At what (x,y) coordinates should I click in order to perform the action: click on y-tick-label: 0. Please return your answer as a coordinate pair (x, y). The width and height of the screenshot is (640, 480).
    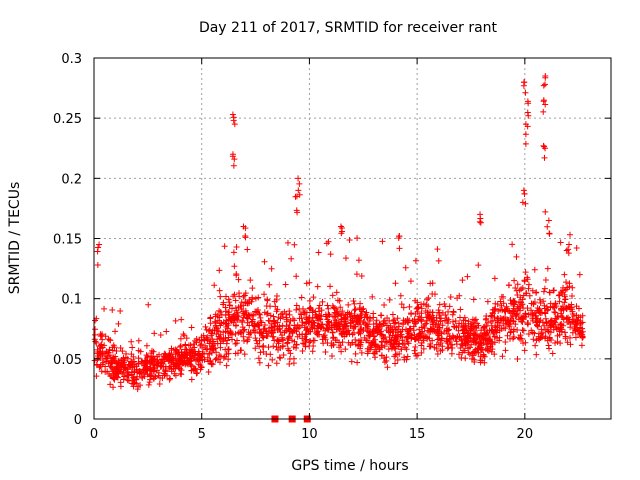
    Looking at the image, I should click on (78, 420).